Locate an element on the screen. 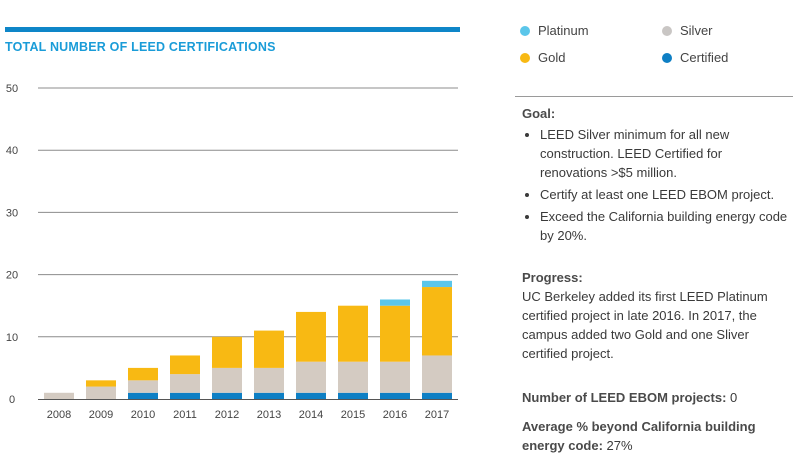 This screenshot has height=456, width=800. x-tick-label: 2011 is located at coordinates (185, 415).